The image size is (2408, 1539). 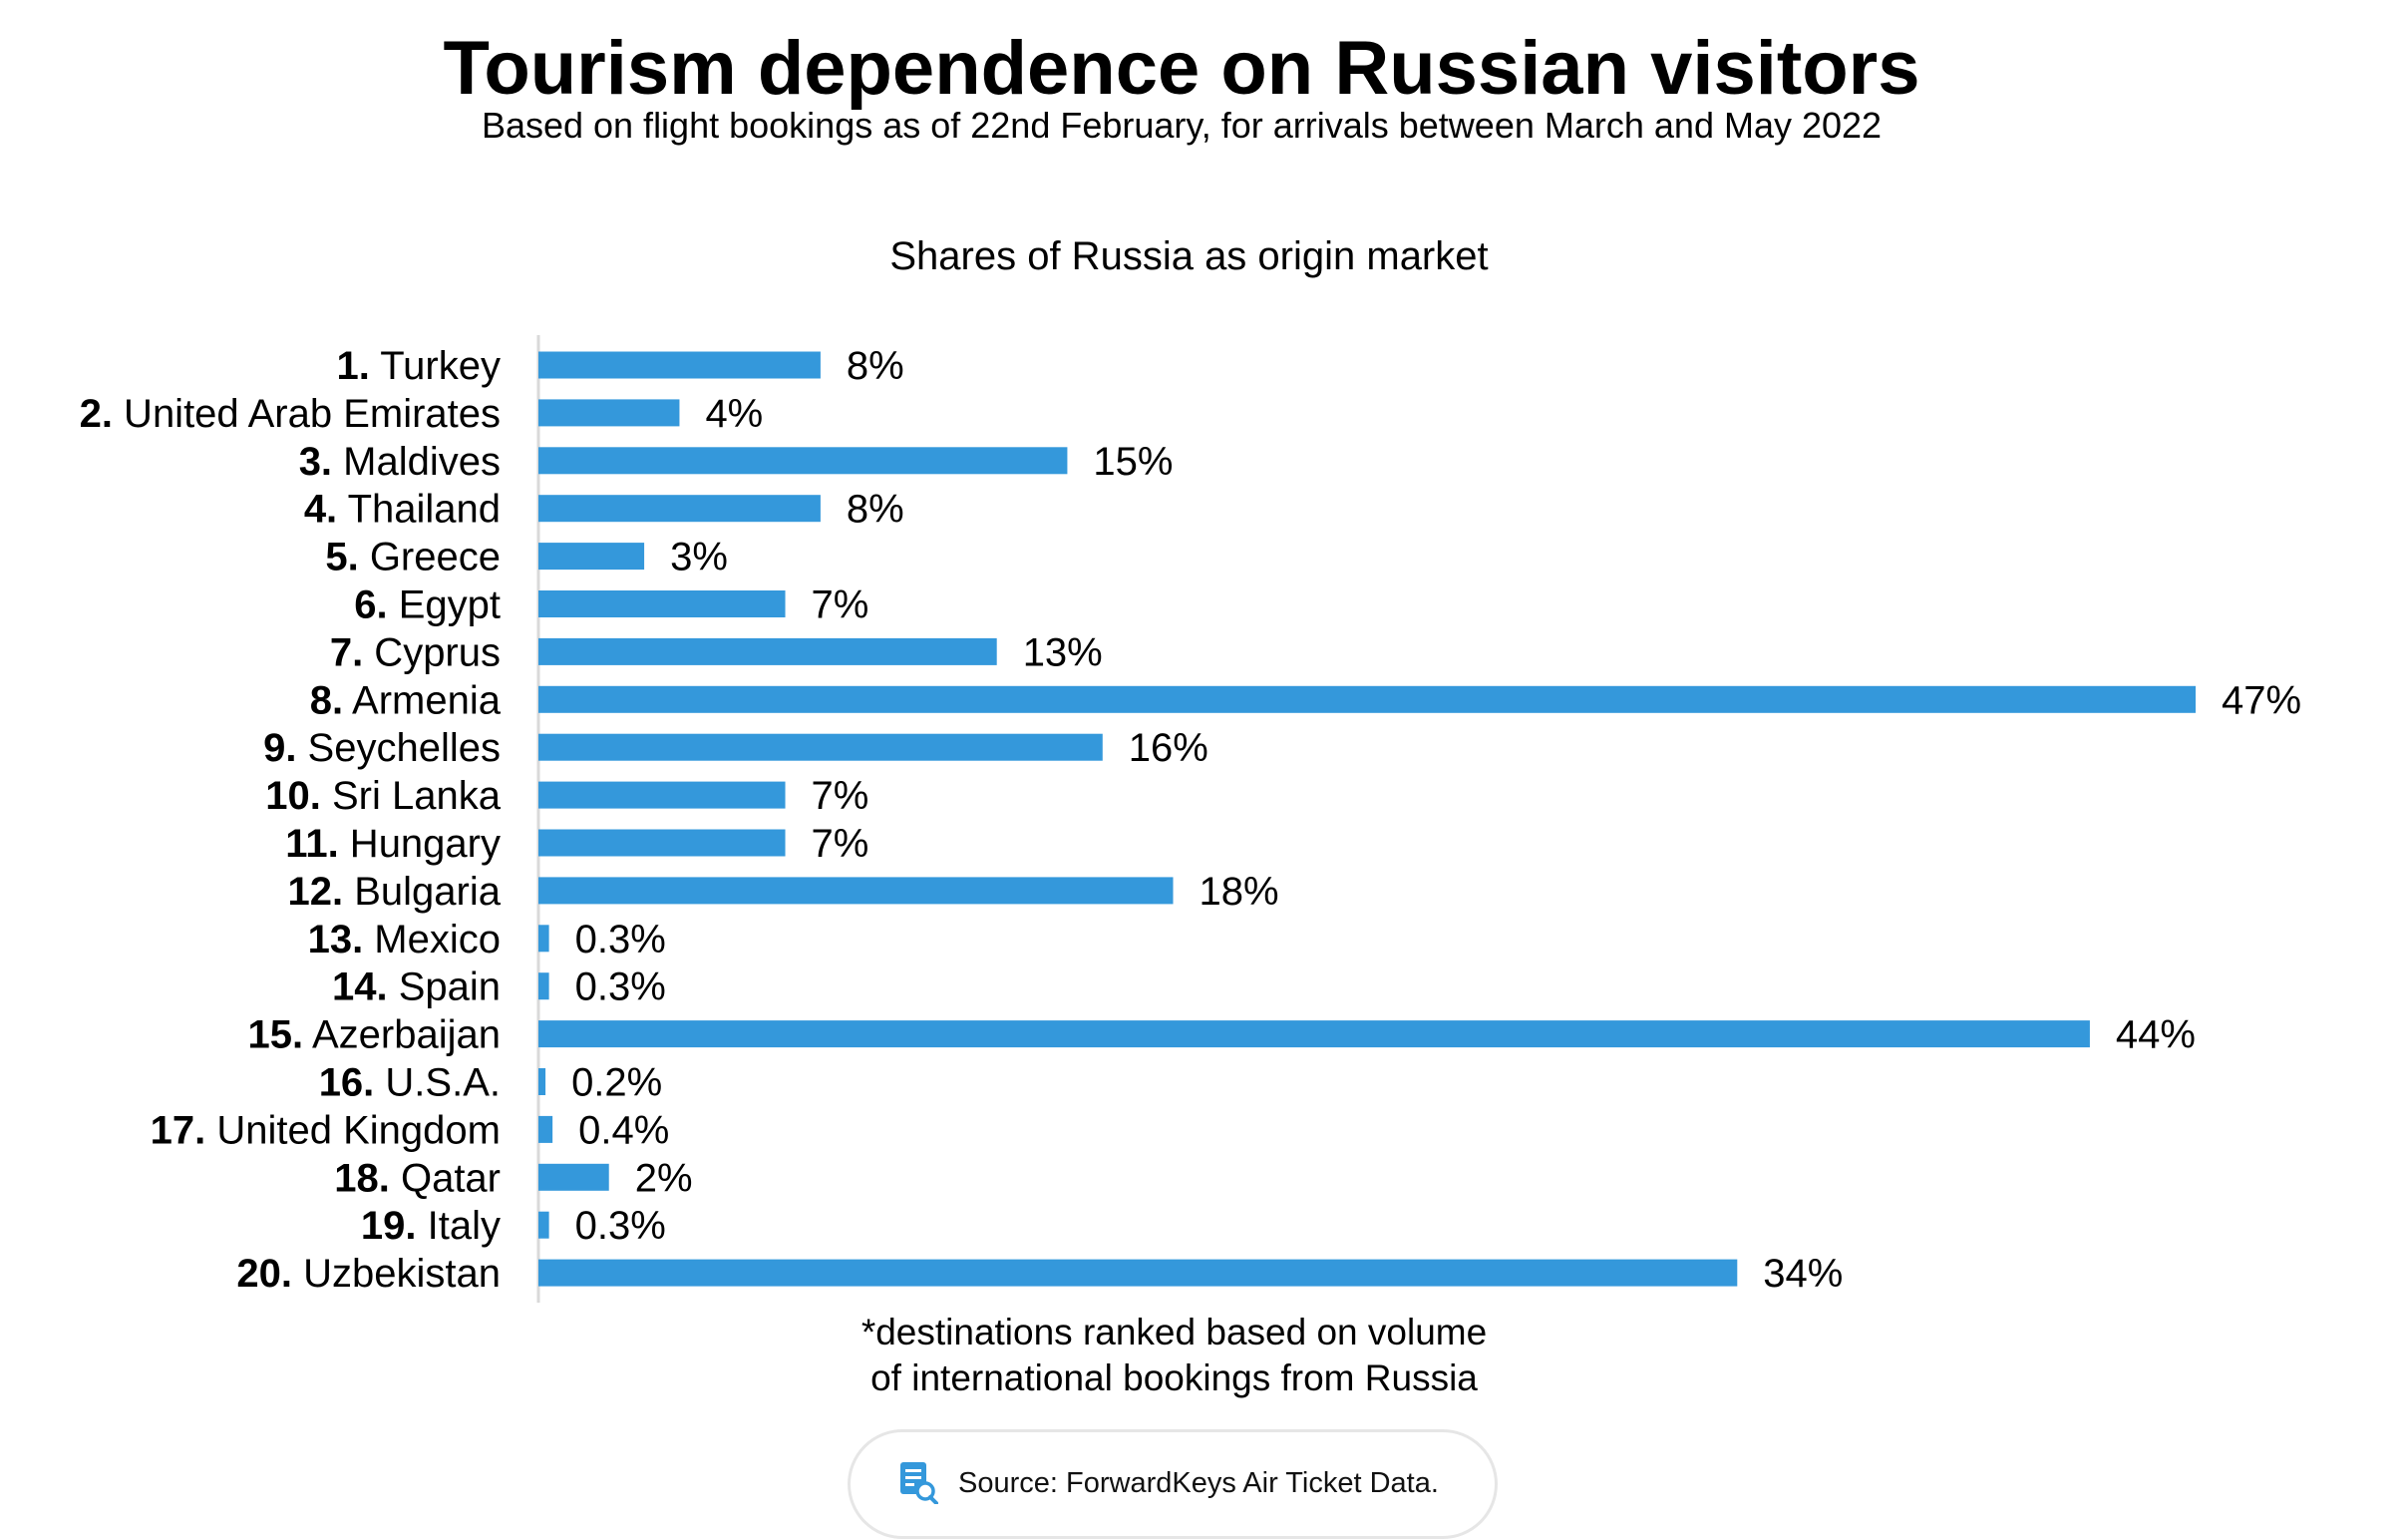 I want to click on category-label: 12. Bulgaria, so click(x=395, y=892).